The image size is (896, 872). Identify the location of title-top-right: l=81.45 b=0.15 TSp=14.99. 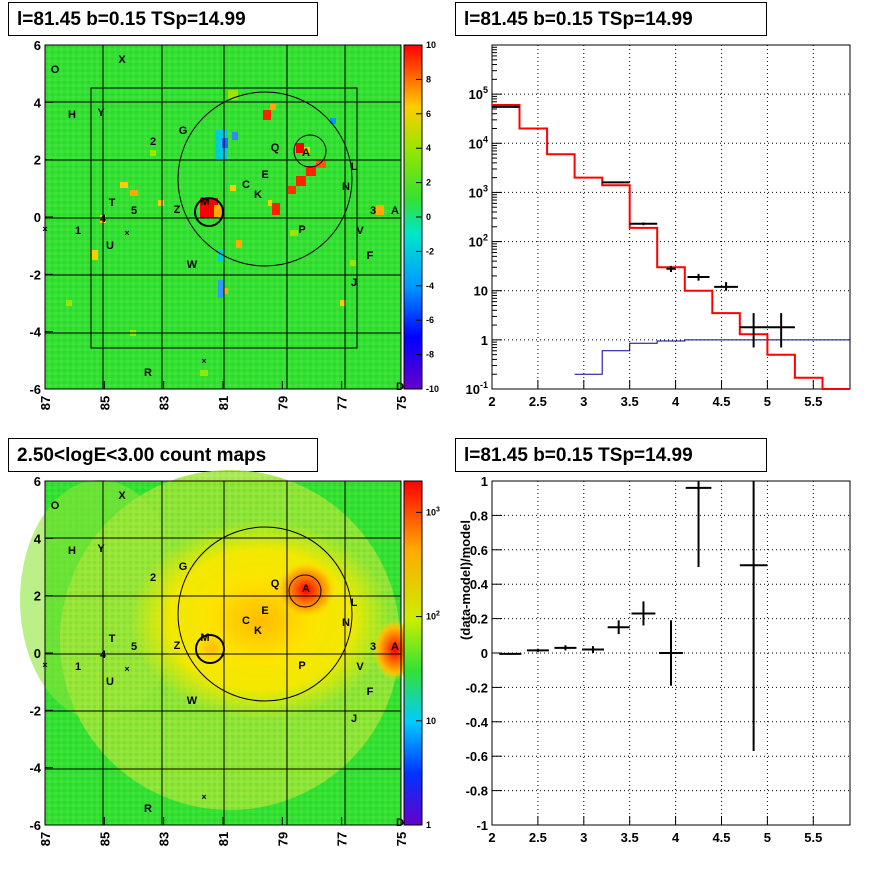
(611, 19).